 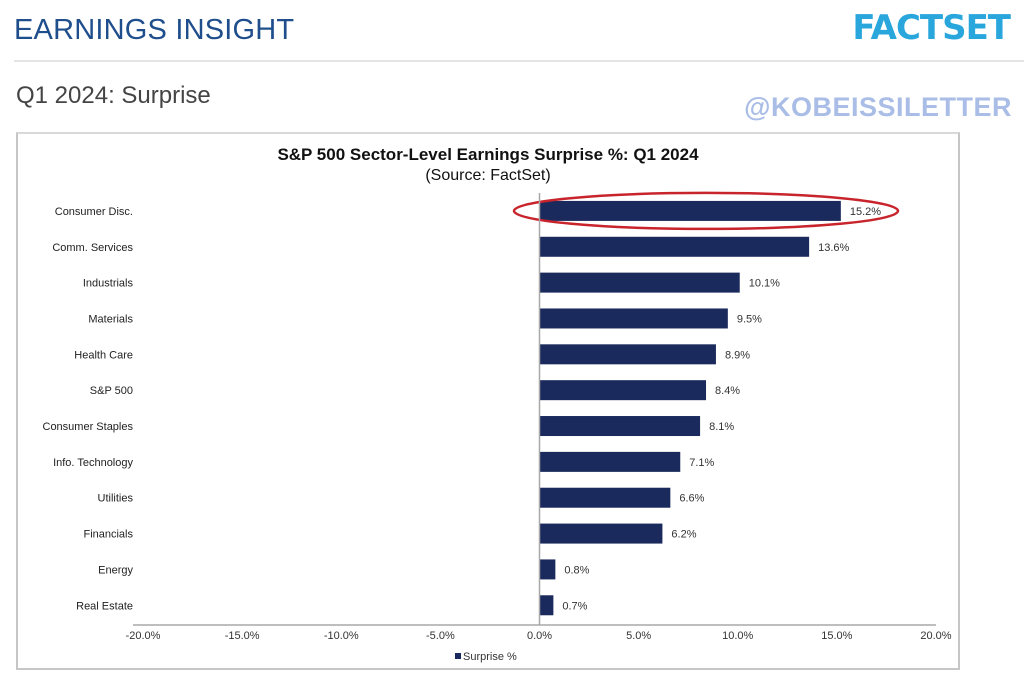 What do you see at coordinates (115, 570) in the screenshot?
I see `category-label: Energy` at bounding box center [115, 570].